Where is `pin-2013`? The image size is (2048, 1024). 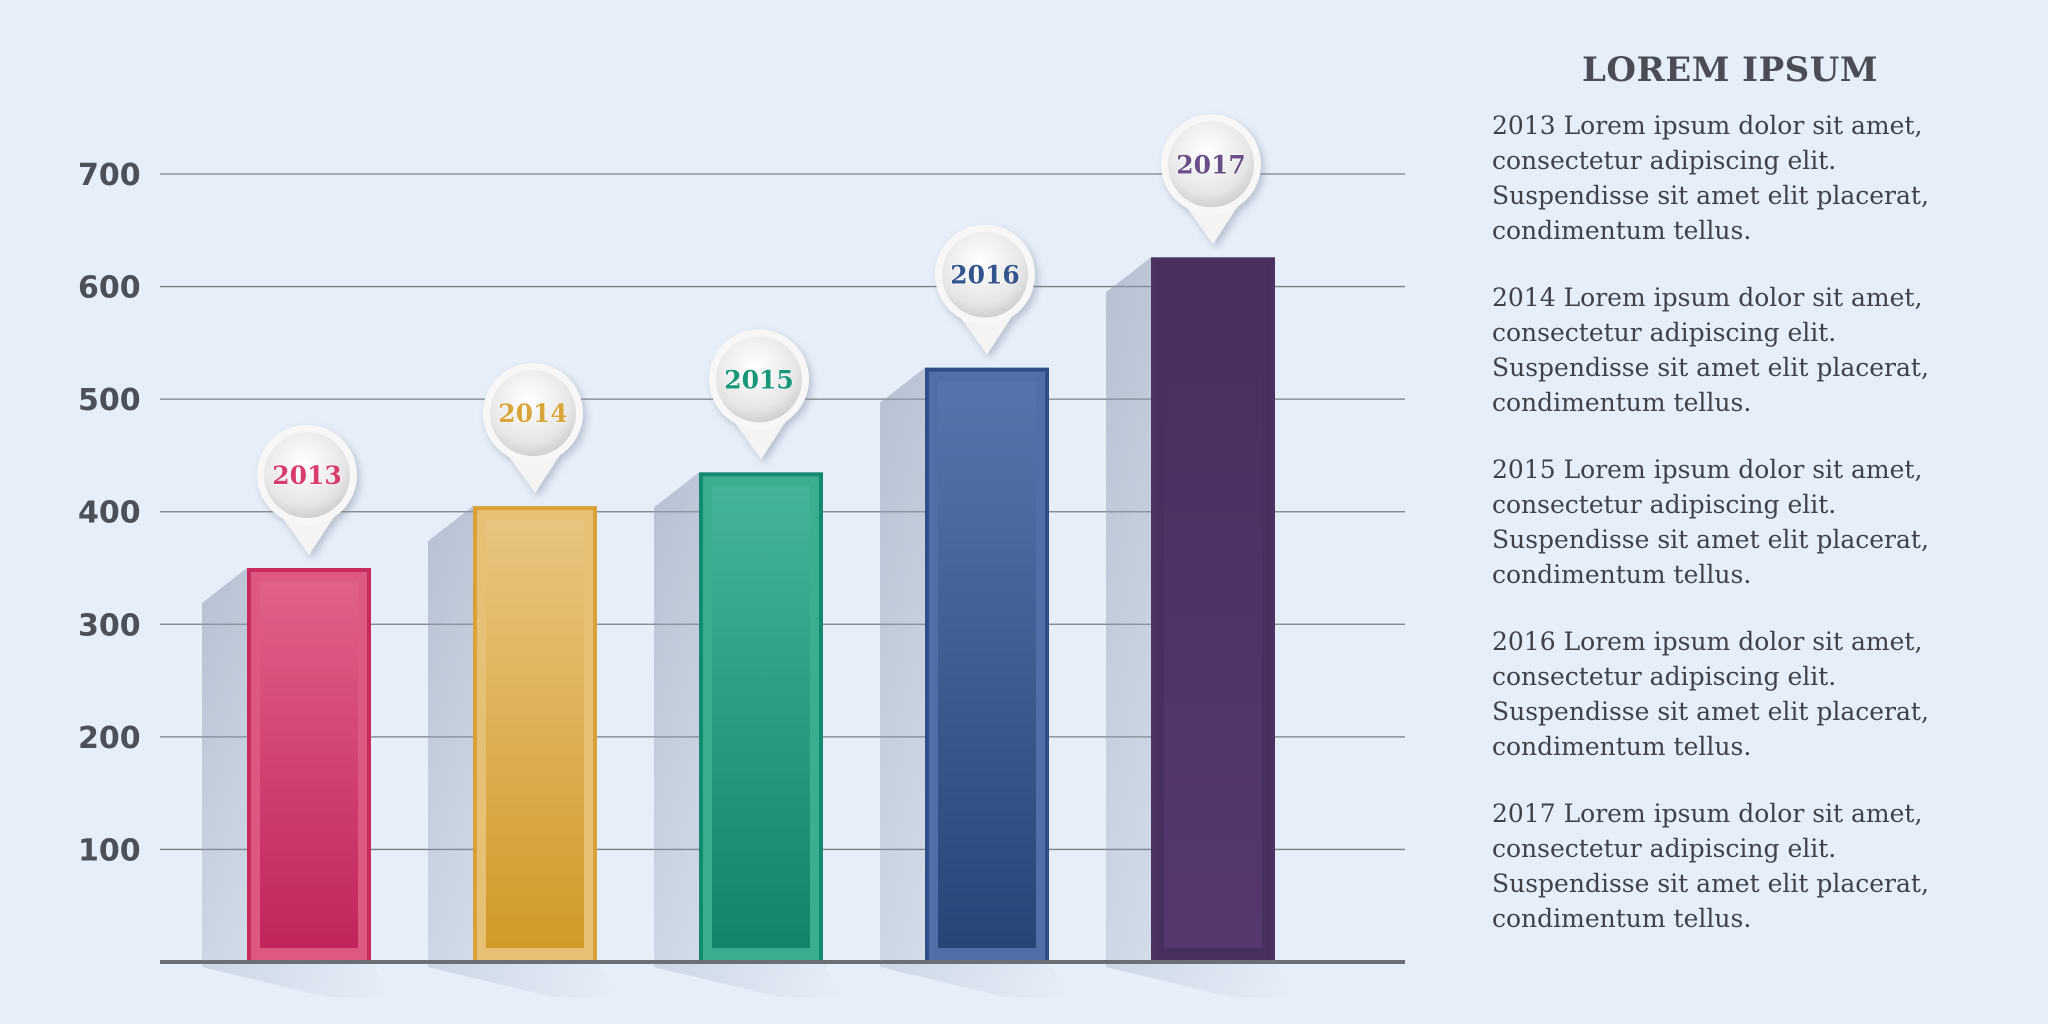
pin-2013 is located at coordinates (307, 490).